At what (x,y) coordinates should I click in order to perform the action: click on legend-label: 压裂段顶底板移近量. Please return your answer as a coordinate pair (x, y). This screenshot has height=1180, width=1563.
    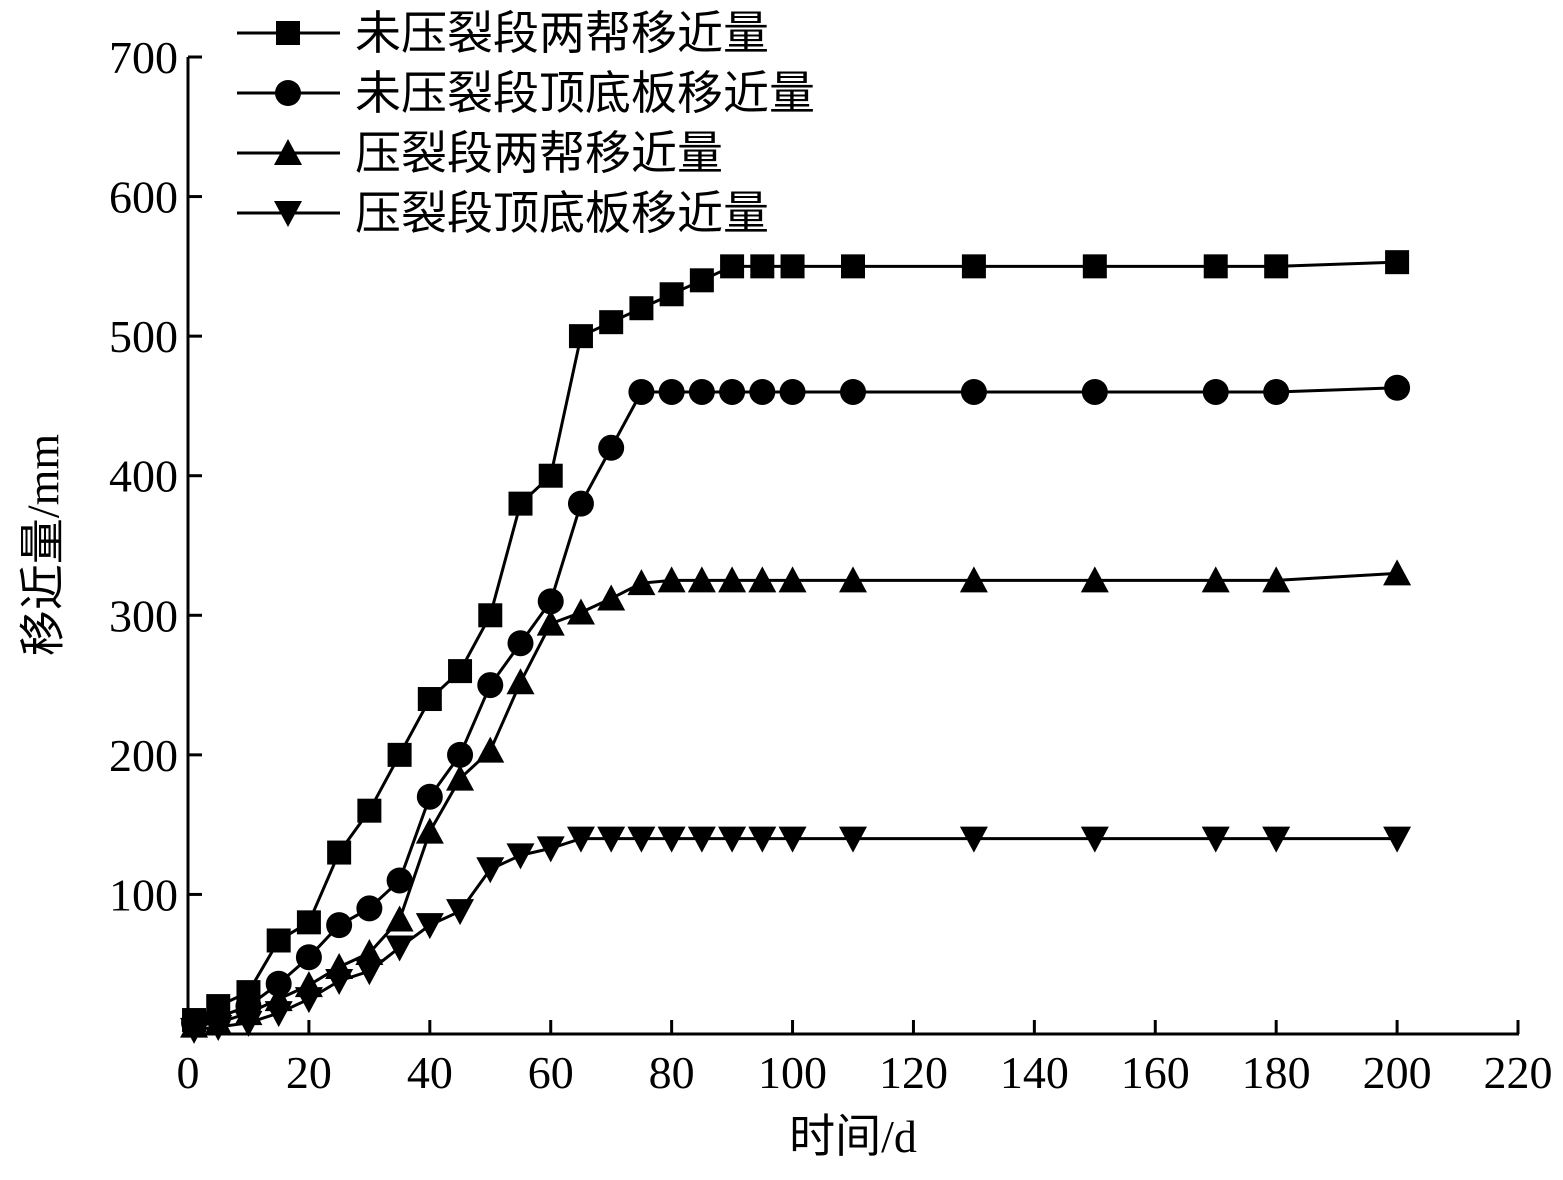
    Looking at the image, I should click on (562, 213).